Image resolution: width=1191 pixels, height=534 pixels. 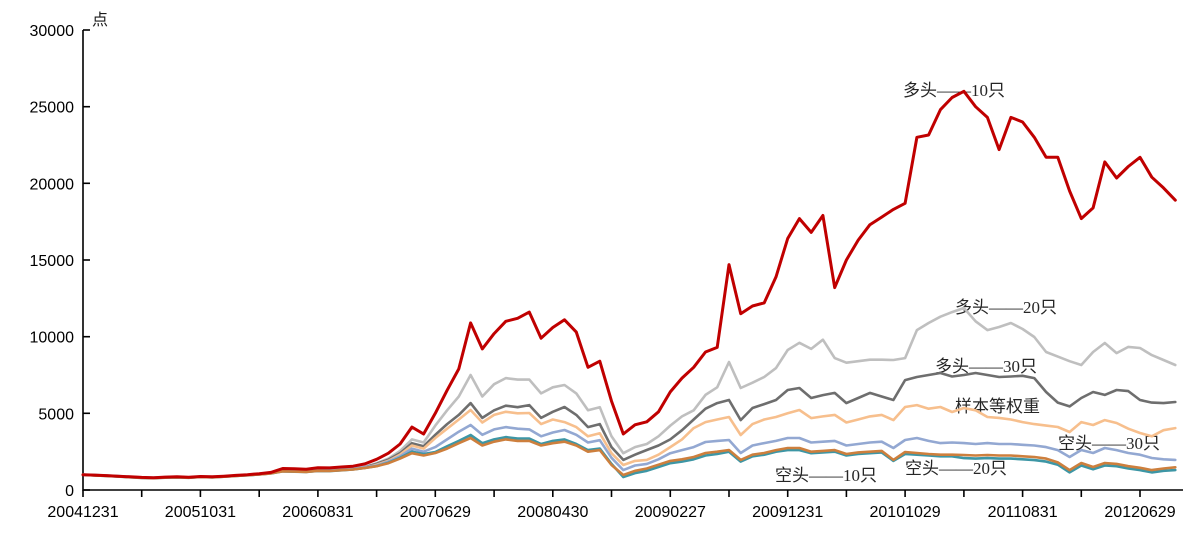 I want to click on y-axis-tick-label: 10000, so click(x=52, y=338).